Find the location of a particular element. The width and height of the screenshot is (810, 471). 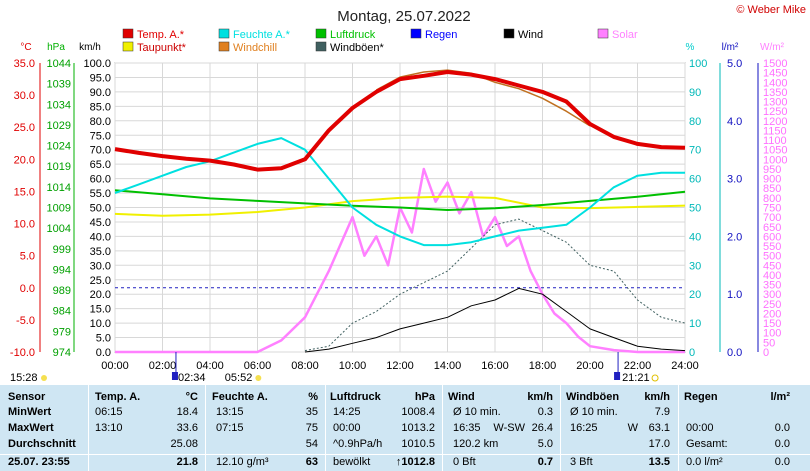

tick-label-solar_wm2: 700 is located at coordinates (772, 218).